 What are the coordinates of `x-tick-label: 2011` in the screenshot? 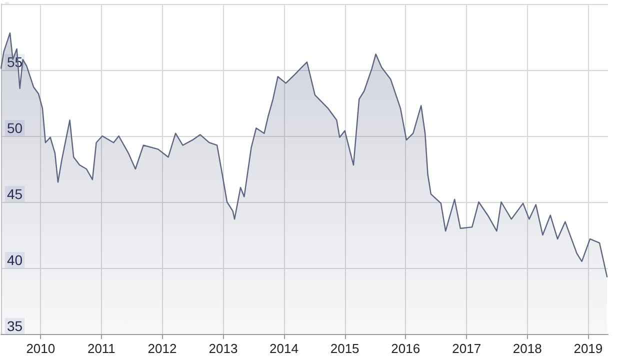 It's located at (101, 348).